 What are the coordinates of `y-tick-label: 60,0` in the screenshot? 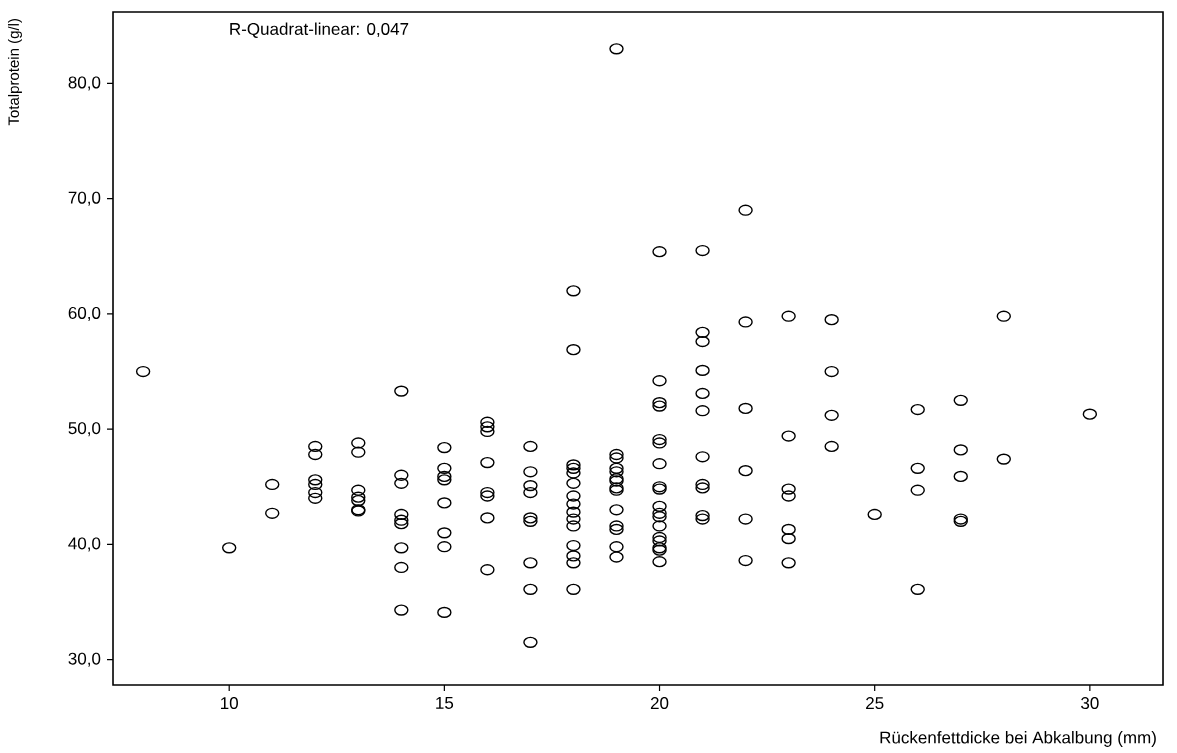 It's located at (84, 313).